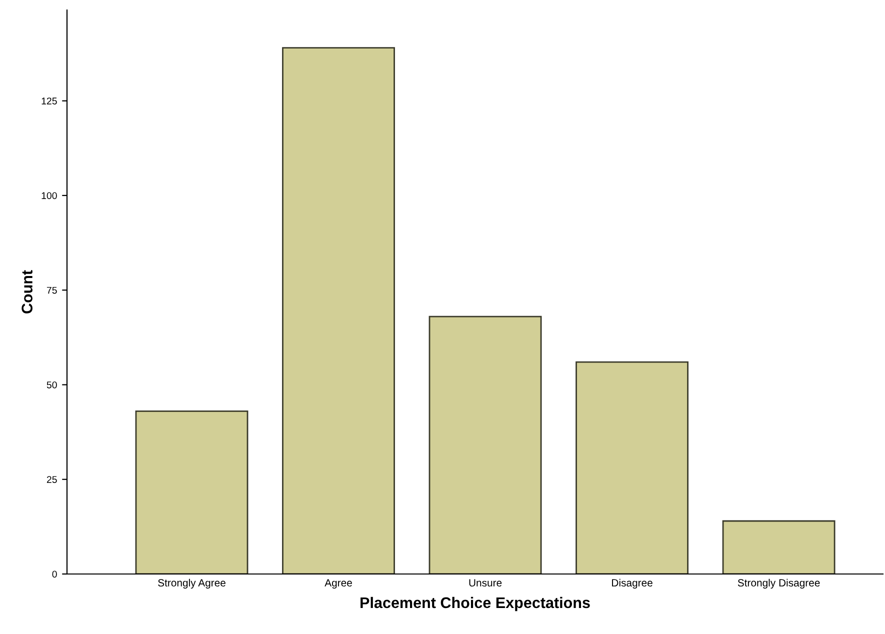 This screenshot has height=634, width=885. What do you see at coordinates (27, 292) in the screenshot?
I see `y-axis-title: Count` at bounding box center [27, 292].